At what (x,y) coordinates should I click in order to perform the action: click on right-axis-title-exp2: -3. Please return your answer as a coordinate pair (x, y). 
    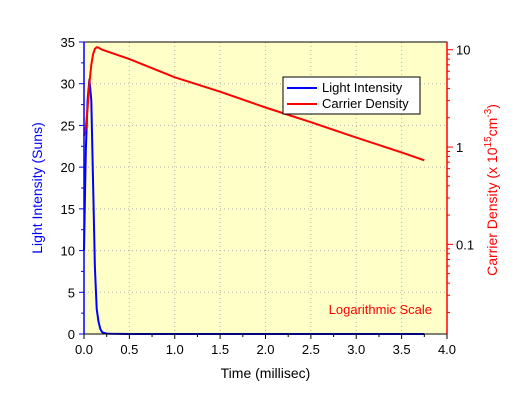
    Looking at the image, I should click on (488, 112).